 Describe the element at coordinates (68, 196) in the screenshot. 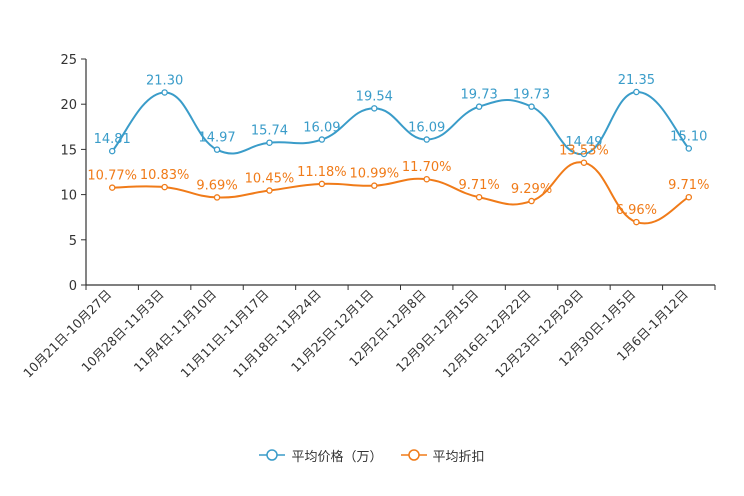

I see `y-tick-label: 10` at that location.